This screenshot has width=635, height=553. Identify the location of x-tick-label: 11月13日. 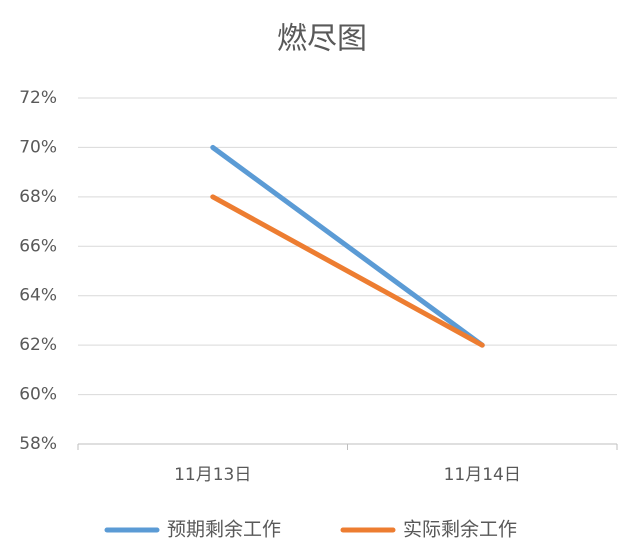
(212, 475).